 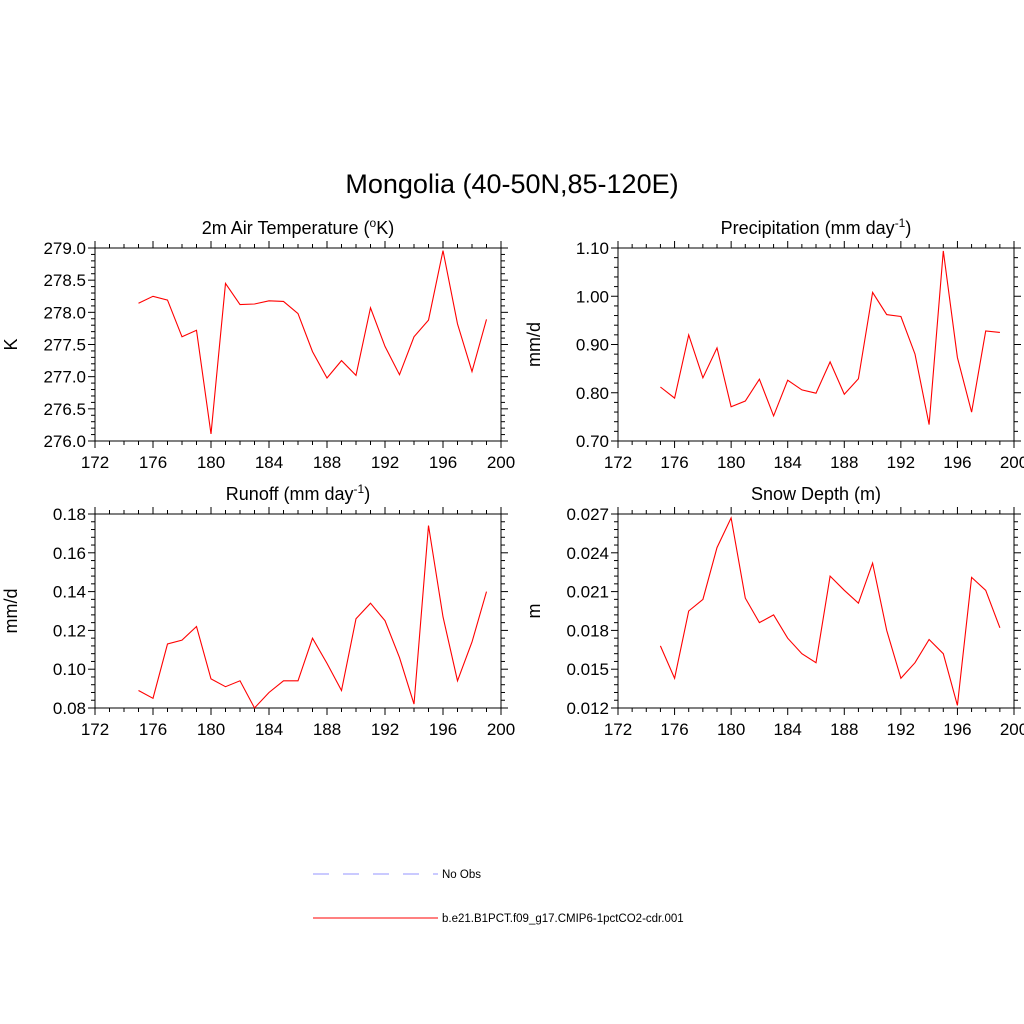 I want to click on y-tick-label: 276.0, so click(x=64, y=441).